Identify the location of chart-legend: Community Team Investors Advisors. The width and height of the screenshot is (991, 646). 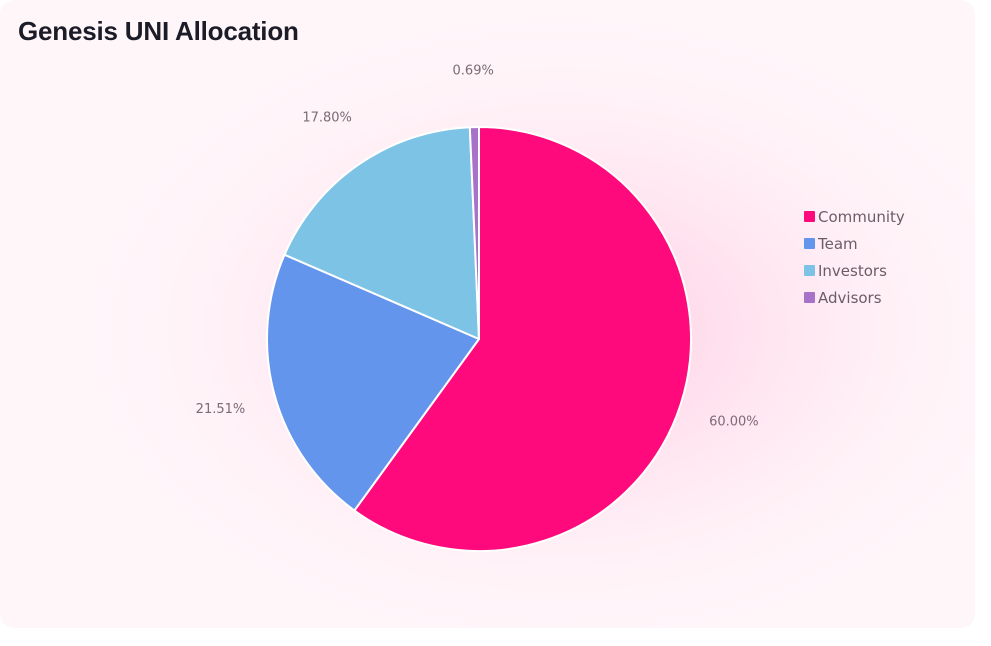
(854, 257).